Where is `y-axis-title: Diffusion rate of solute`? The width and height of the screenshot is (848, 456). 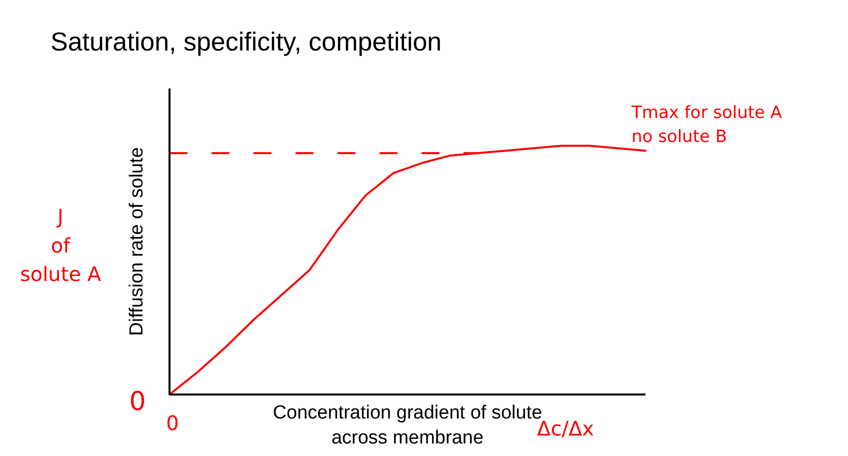
y-axis-title: Diffusion rate of solute is located at coordinates (137, 241).